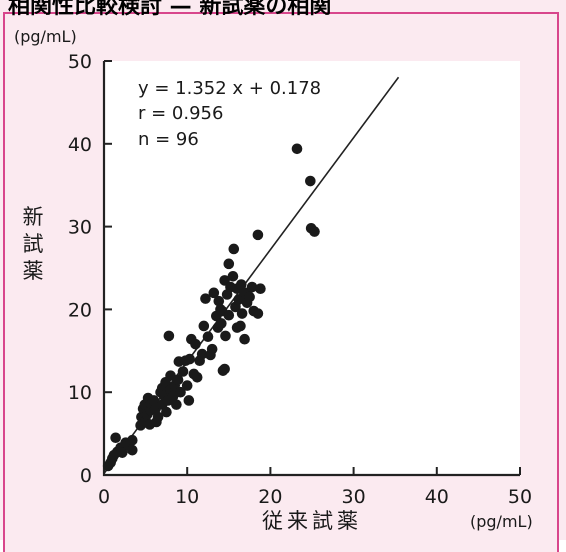 Image resolution: width=566 pixels, height=552 pixels. Describe the element at coordinates (80, 393) in the screenshot. I see `y-tick-label: 10` at that location.